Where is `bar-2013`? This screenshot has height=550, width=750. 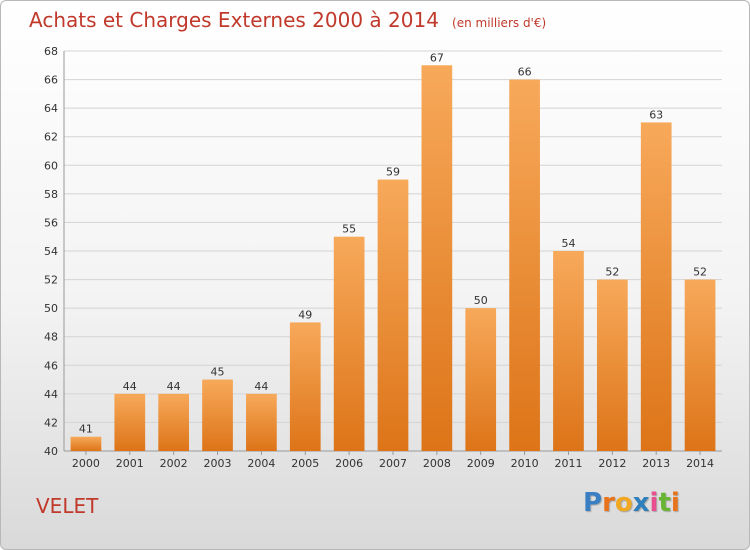
bar-2013 is located at coordinates (656, 286).